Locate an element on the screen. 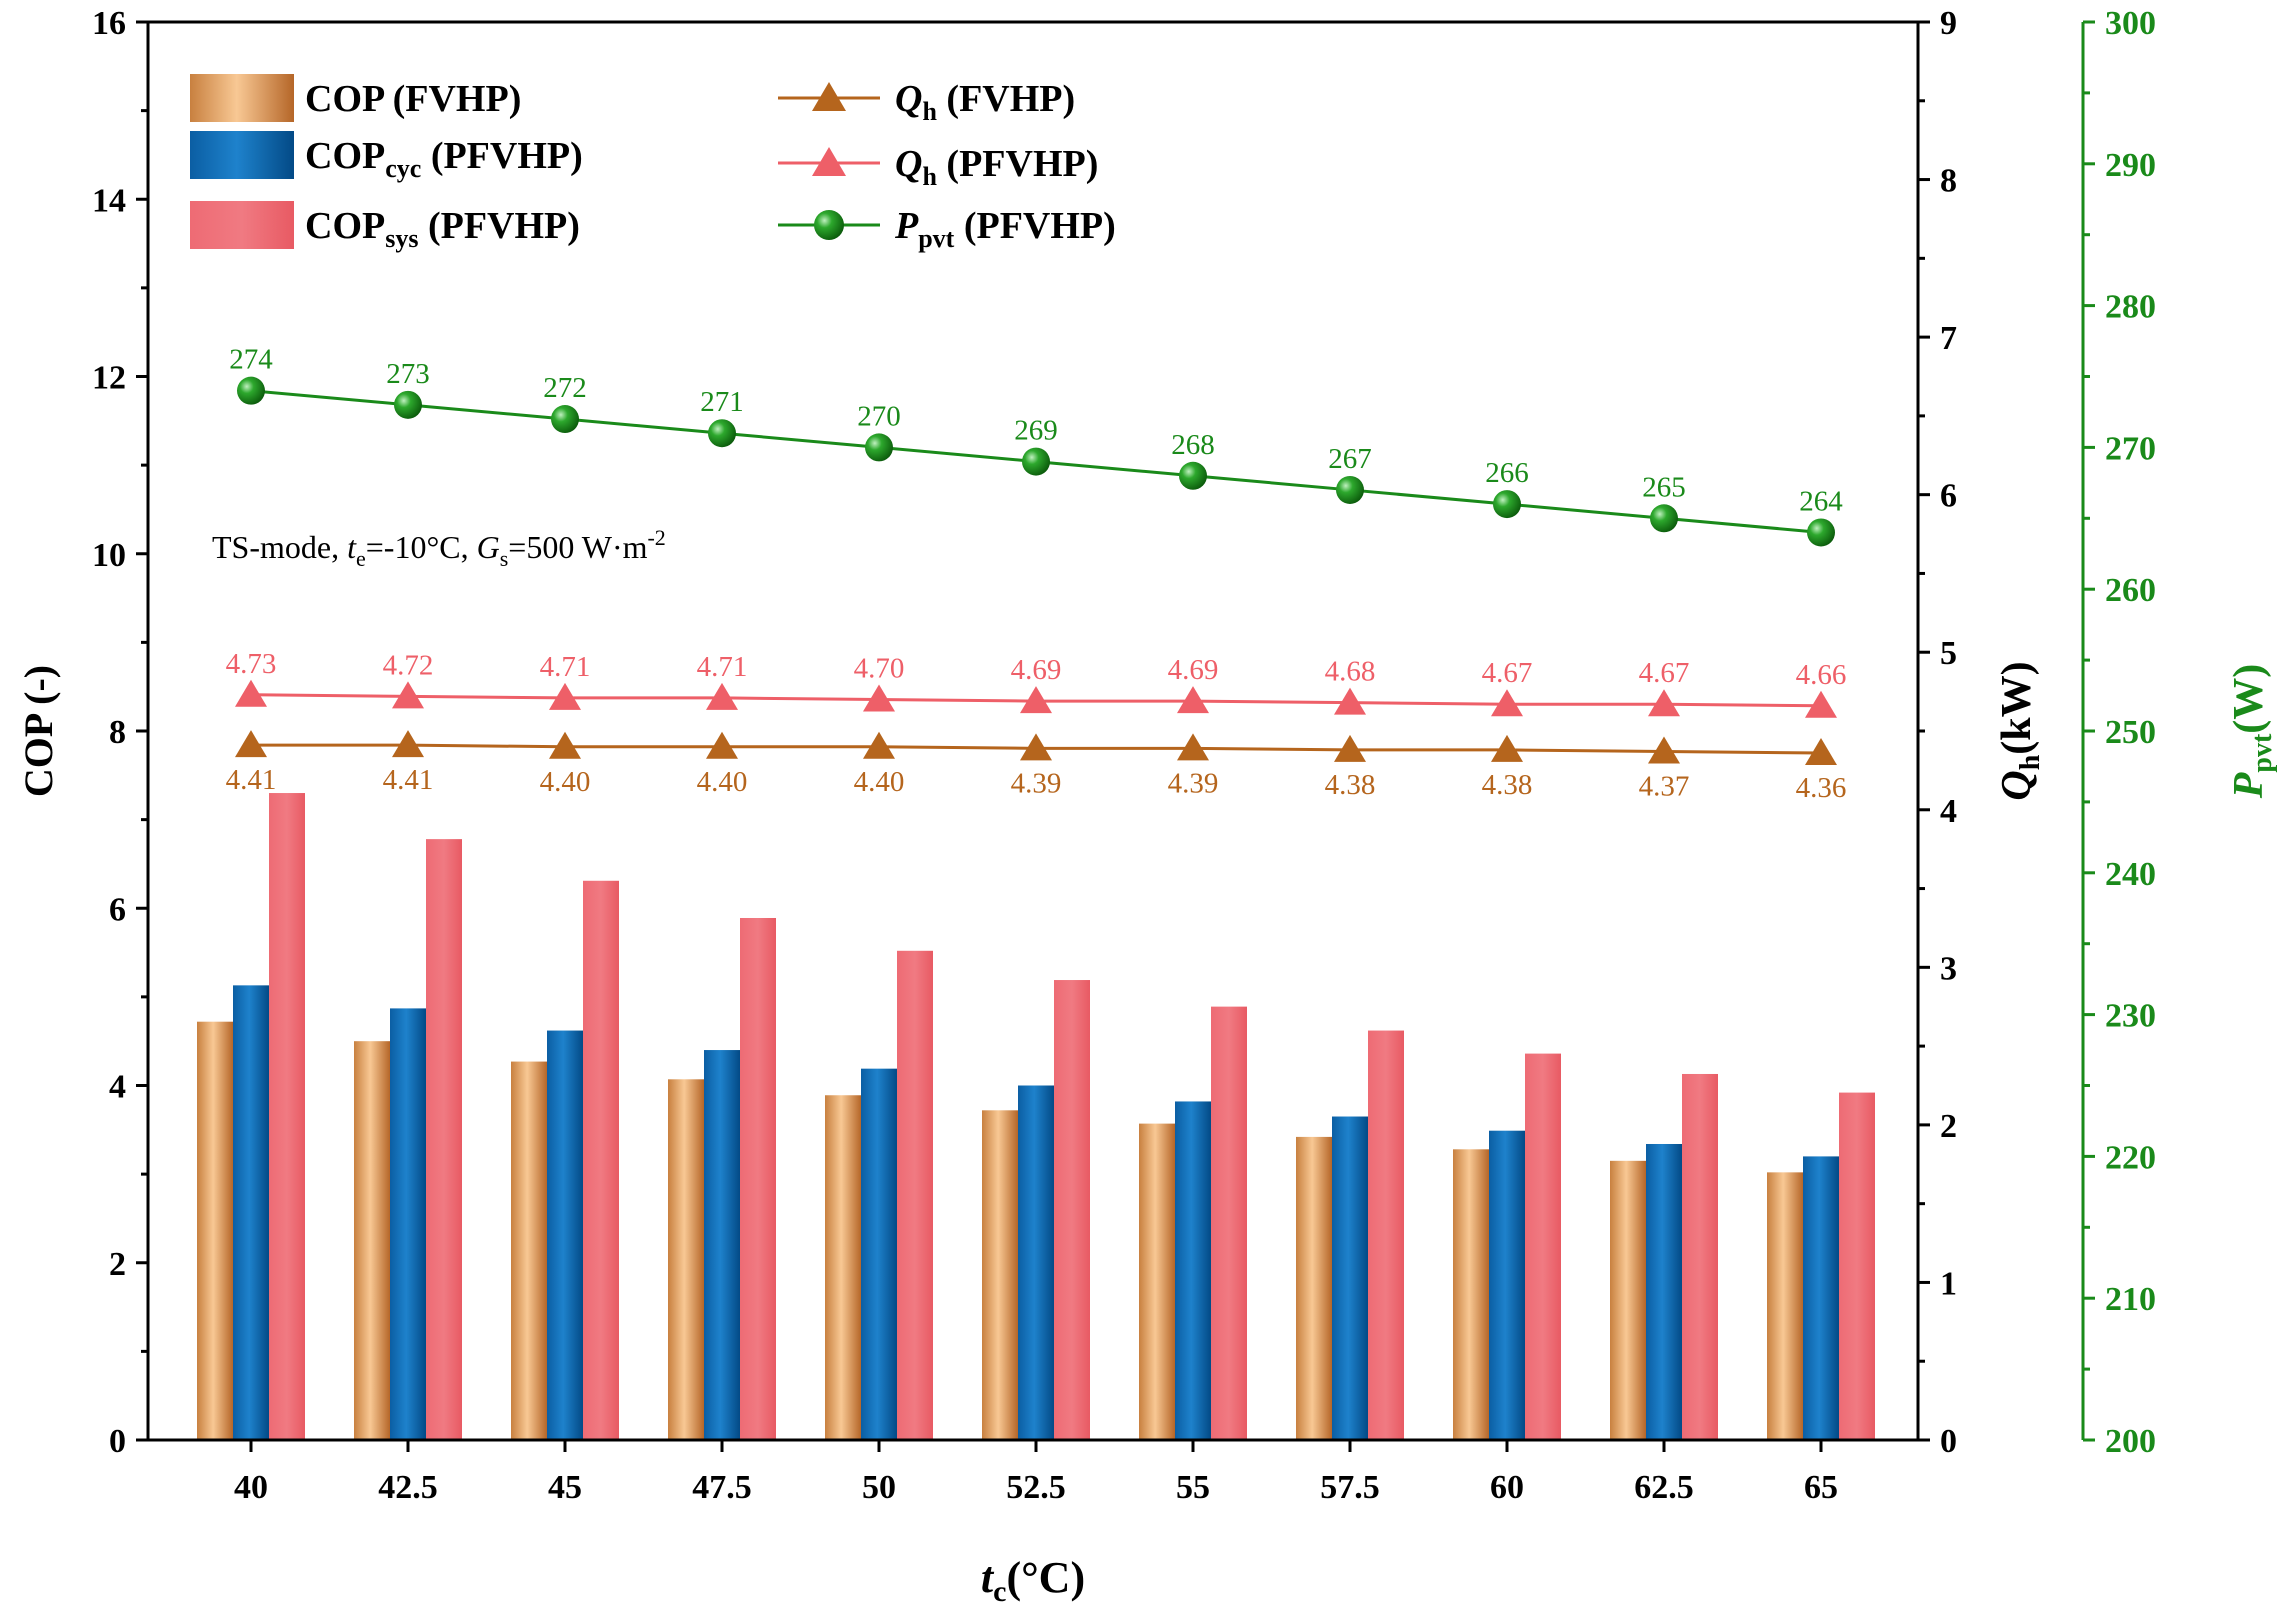 The height and width of the screenshot is (1619, 2290). x-tick-label-5: 52.5 is located at coordinates (1036, 1487).